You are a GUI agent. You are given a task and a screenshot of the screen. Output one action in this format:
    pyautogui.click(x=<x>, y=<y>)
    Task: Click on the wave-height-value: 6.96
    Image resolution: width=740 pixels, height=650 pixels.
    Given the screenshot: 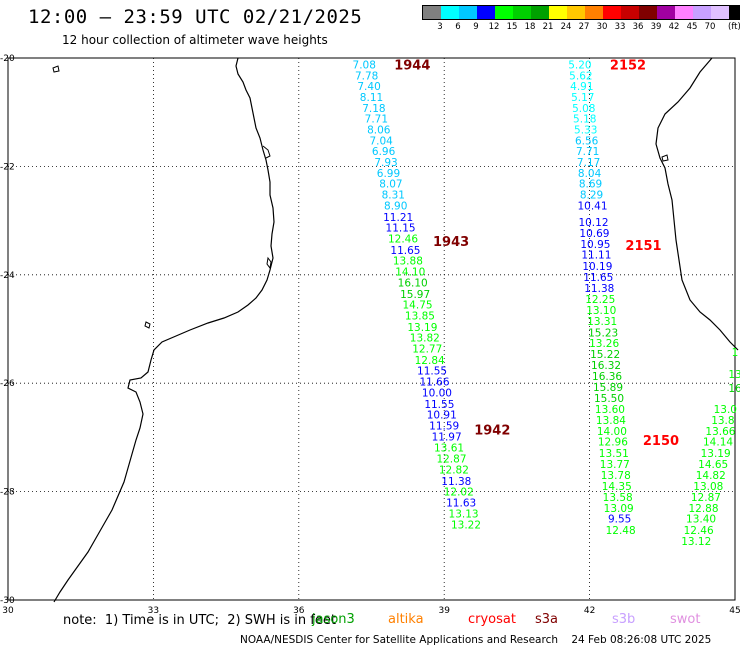 What is the action you would take?
    pyautogui.click(x=384, y=152)
    